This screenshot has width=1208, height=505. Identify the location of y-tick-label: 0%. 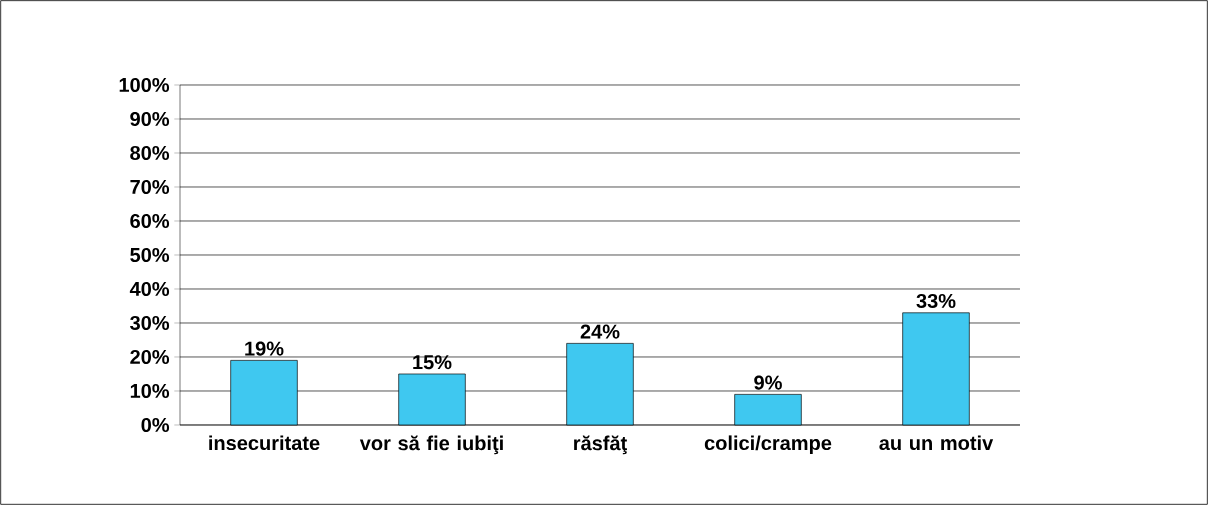
(155, 425).